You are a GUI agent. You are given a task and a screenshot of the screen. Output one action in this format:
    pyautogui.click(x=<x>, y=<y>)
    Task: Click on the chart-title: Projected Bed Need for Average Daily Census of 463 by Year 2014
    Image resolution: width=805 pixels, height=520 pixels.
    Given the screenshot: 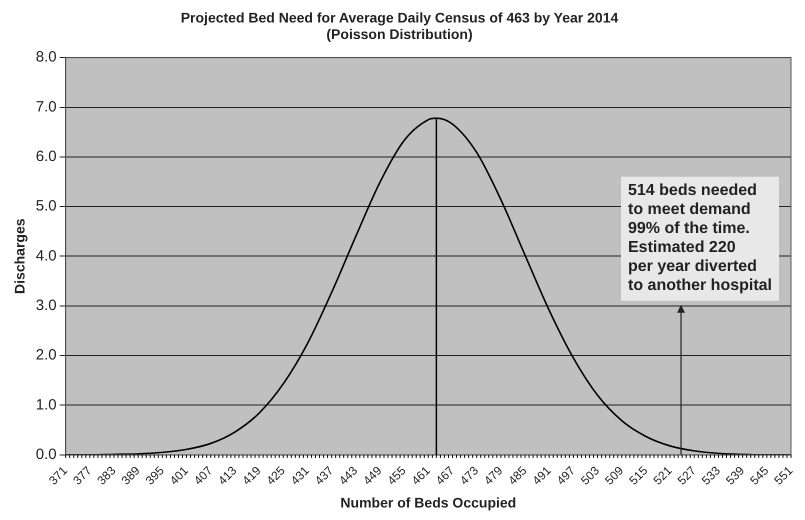 What is the action you would take?
    pyautogui.click(x=399, y=17)
    